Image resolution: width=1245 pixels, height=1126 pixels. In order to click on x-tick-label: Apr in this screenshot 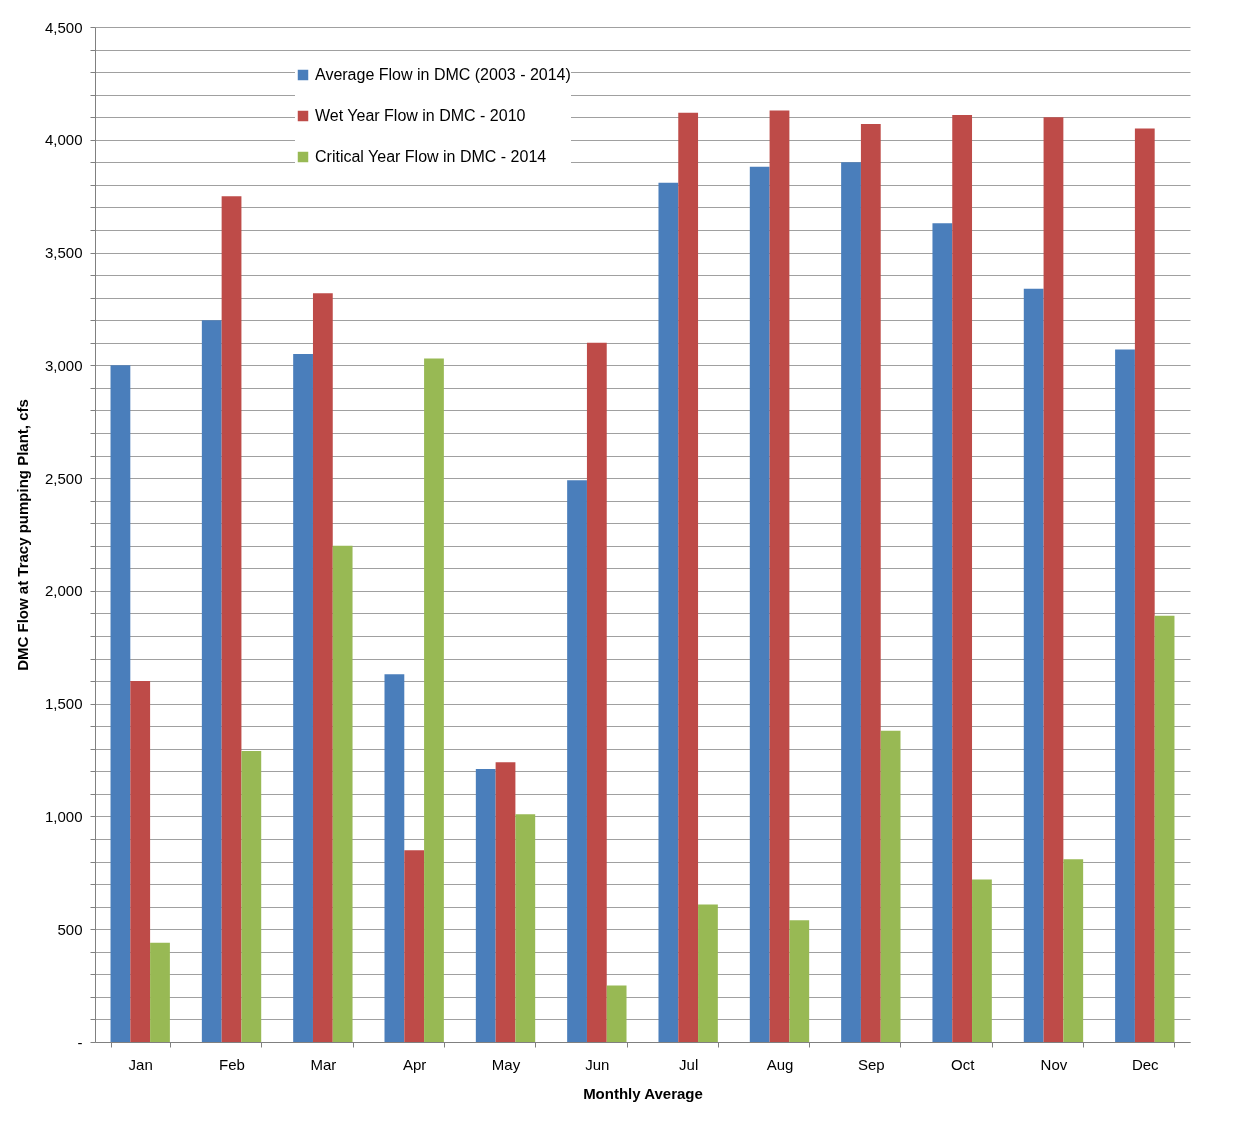, I will do `click(415, 1064)`.